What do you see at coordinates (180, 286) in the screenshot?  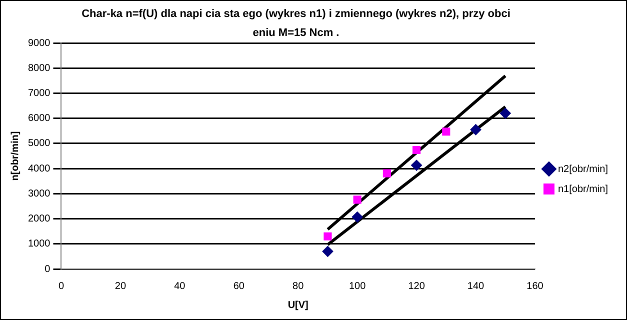 I see `x-tick-label: 40` at bounding box center [180, 286].